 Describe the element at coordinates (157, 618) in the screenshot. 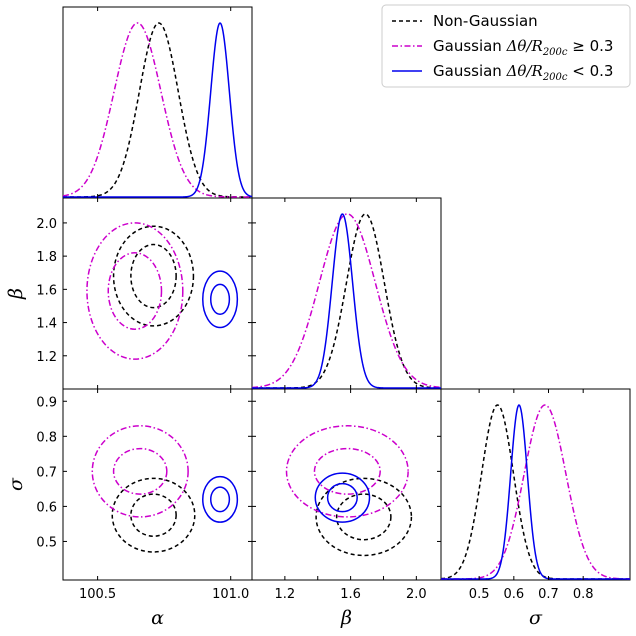

I see `xlabel-alpha: α` at that location.